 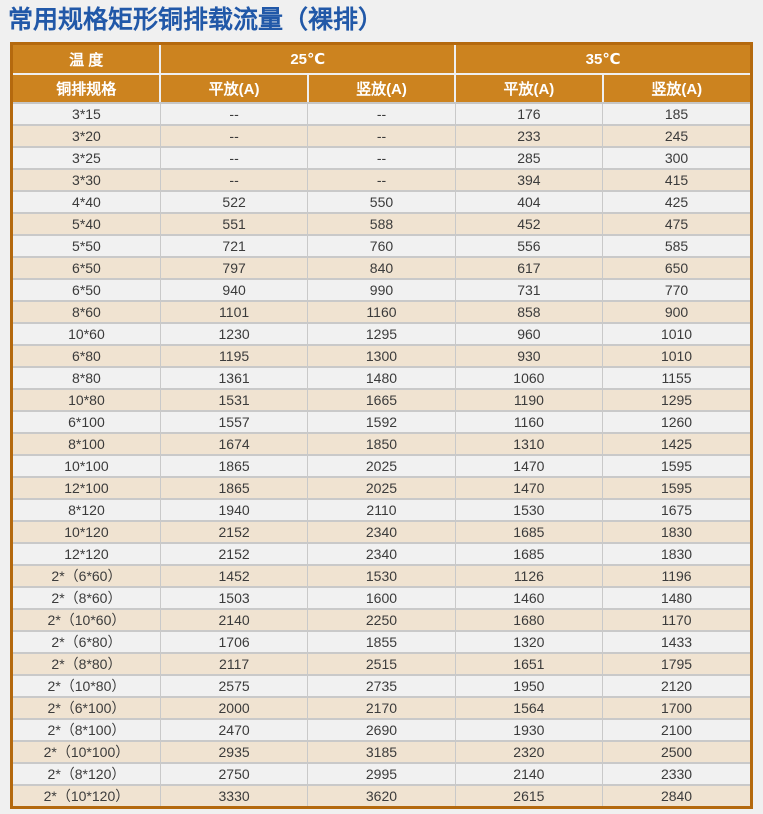 What do you see at coordinates (676, 642) in the screenshot?
I see `value-cell: 1433` at bounding box center [676, 642].